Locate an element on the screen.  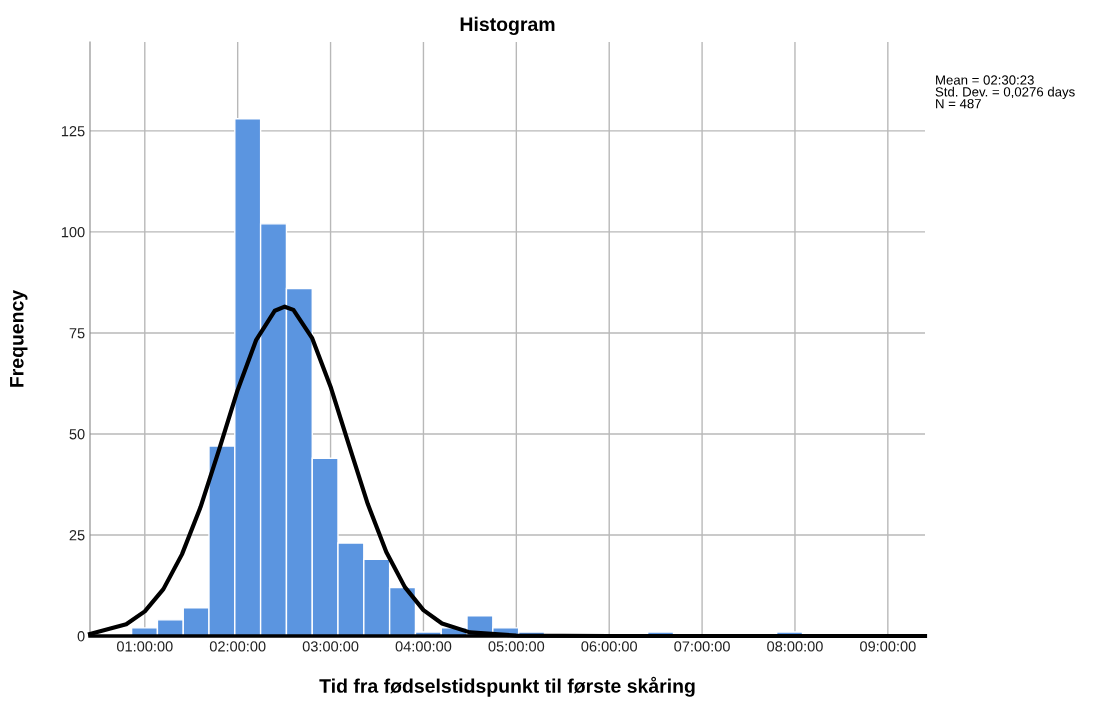
x-tick-label: 04:00:00 is located at coordinates (423, 646).